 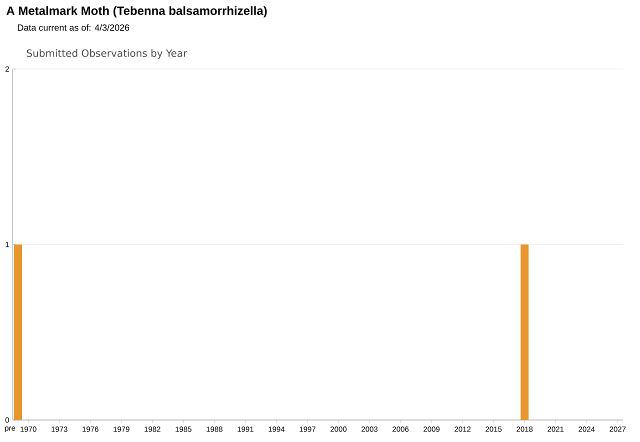 I want to click on text: Submitted Observations by Year, so click(x=107, y=54).